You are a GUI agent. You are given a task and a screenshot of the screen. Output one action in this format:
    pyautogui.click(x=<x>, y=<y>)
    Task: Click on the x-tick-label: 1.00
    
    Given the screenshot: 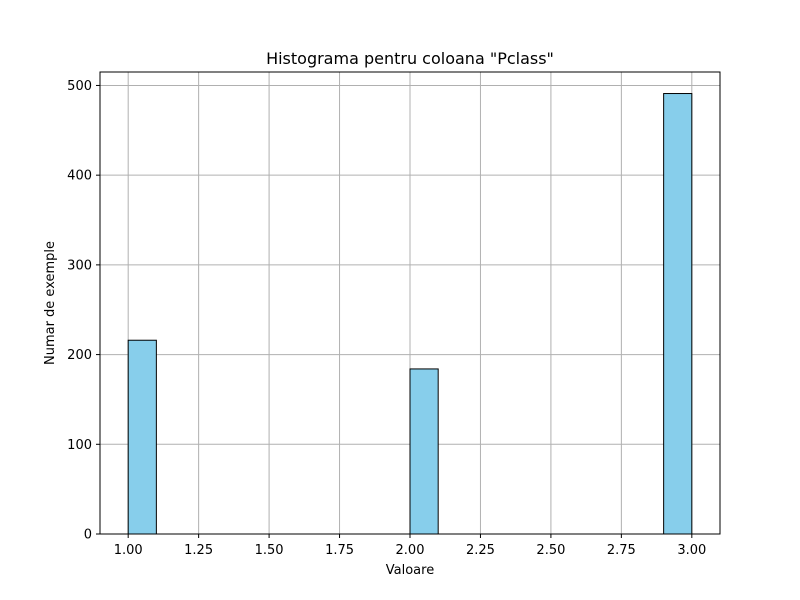 What is the action you would take?
    pyautogui.click(x=128, y=550)
    